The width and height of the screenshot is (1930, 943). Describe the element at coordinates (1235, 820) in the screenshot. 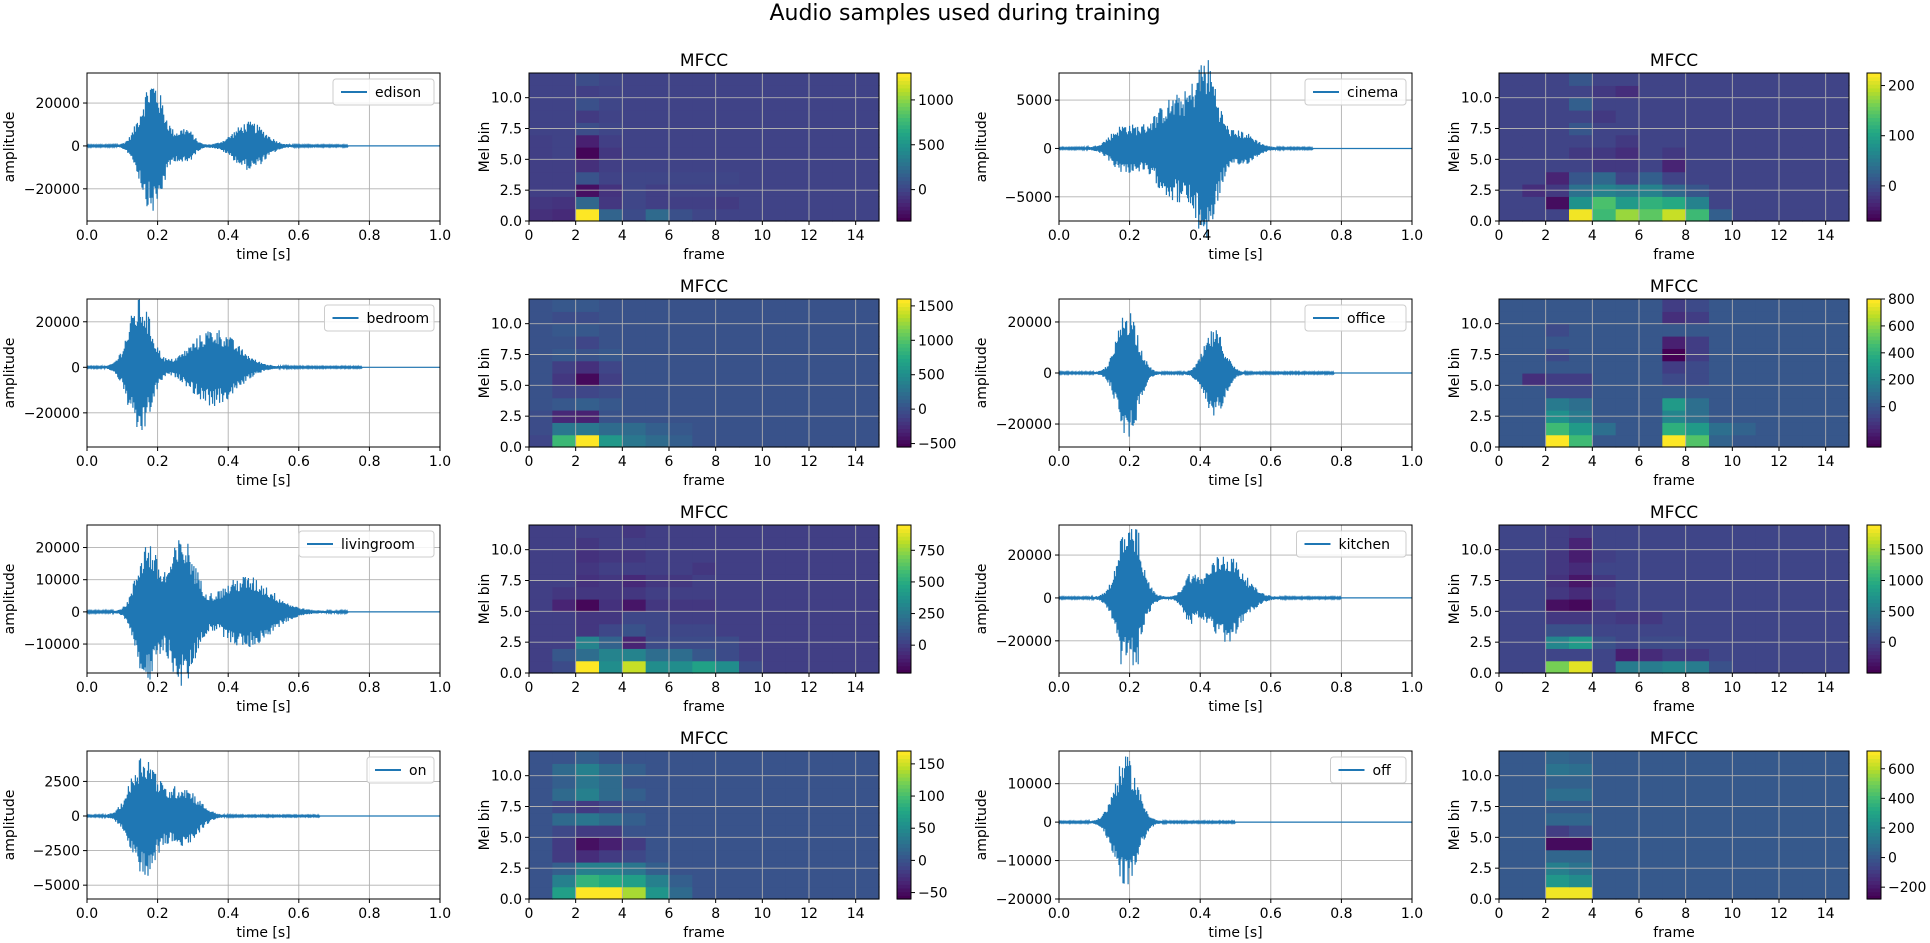

I see `waveform-line` at that location.